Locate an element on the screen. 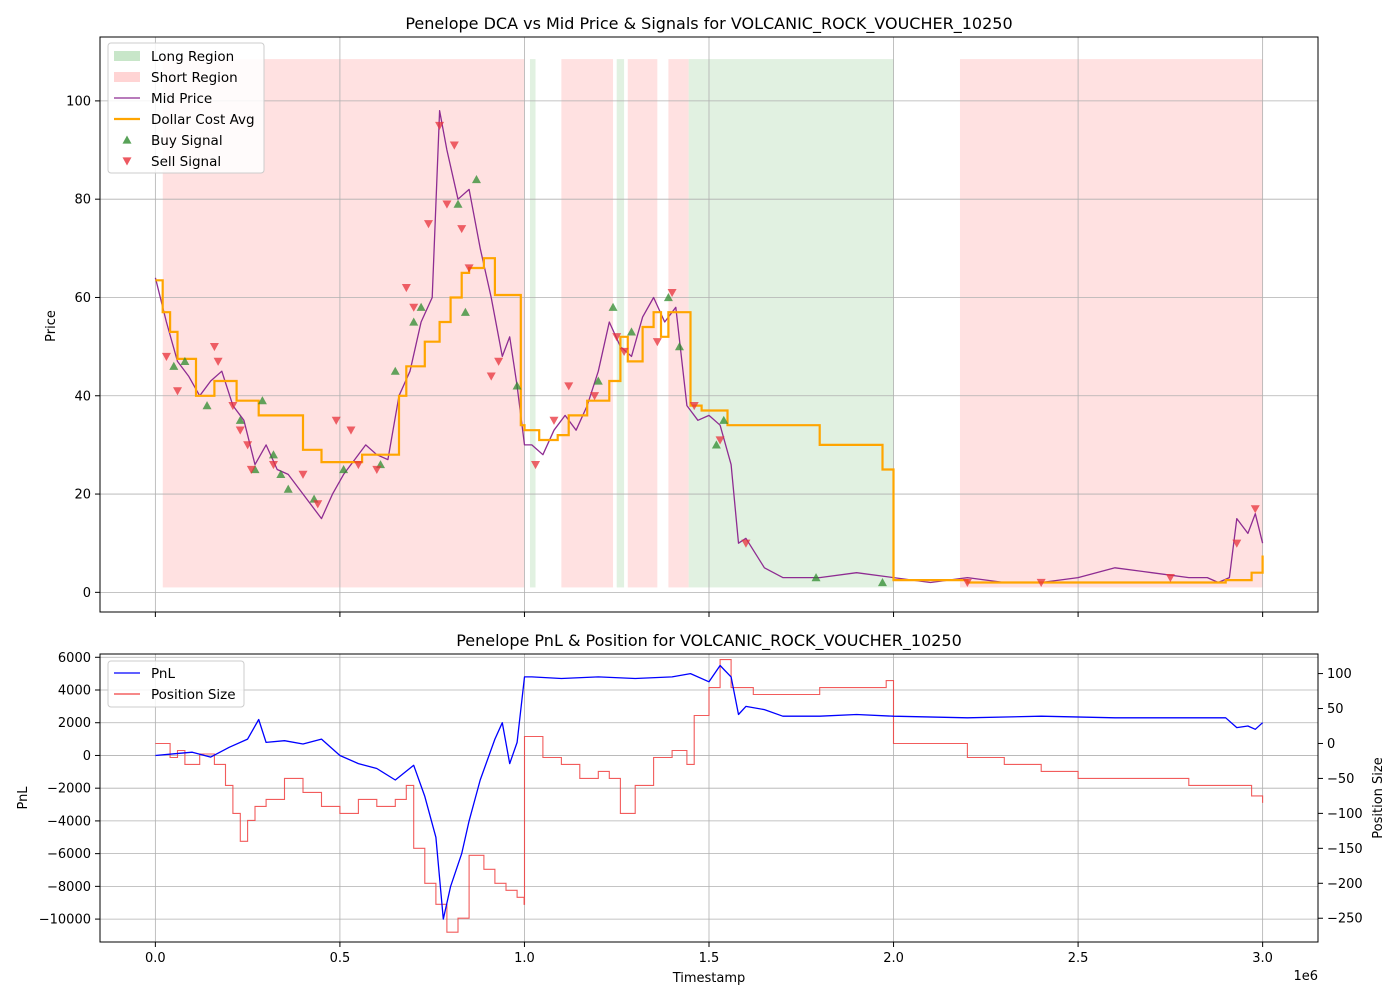  price-y-tick-label: 80 is located at coordinates (82, 200).